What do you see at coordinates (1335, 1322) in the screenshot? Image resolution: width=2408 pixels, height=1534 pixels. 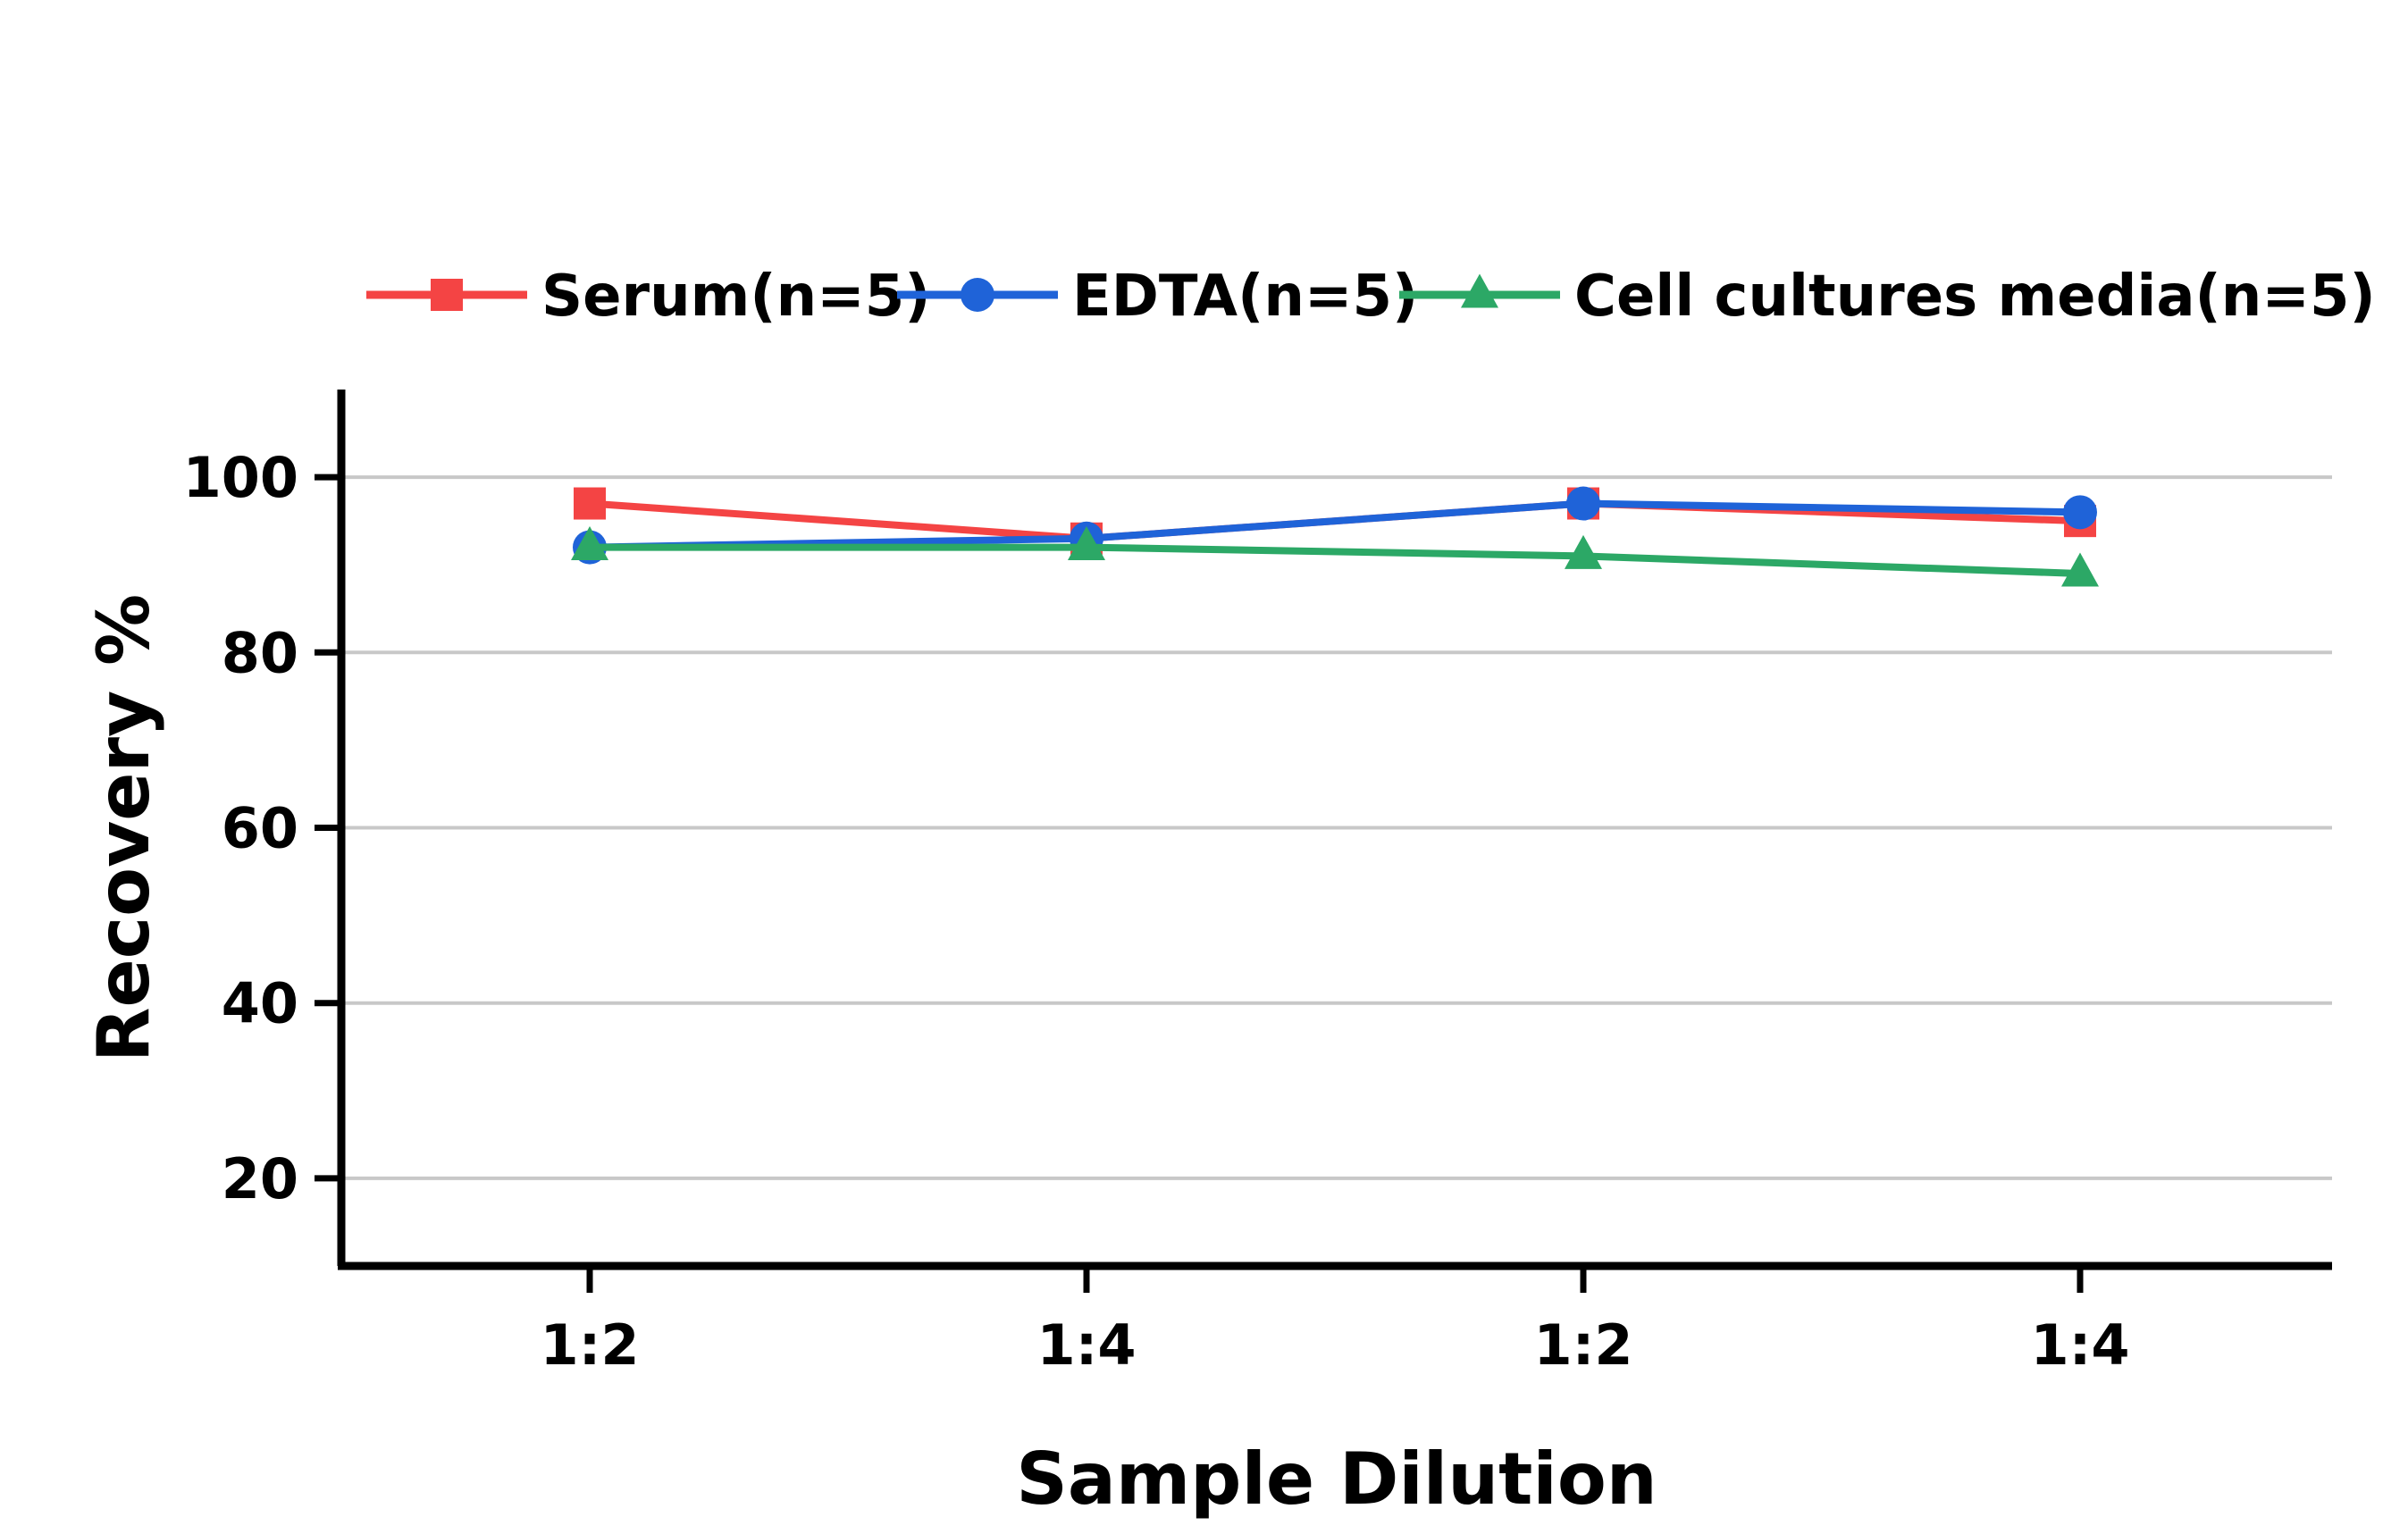 I see `x-ticks: 1:2 1:4 1:2 1:4` at bounding box center [1335, 1322].